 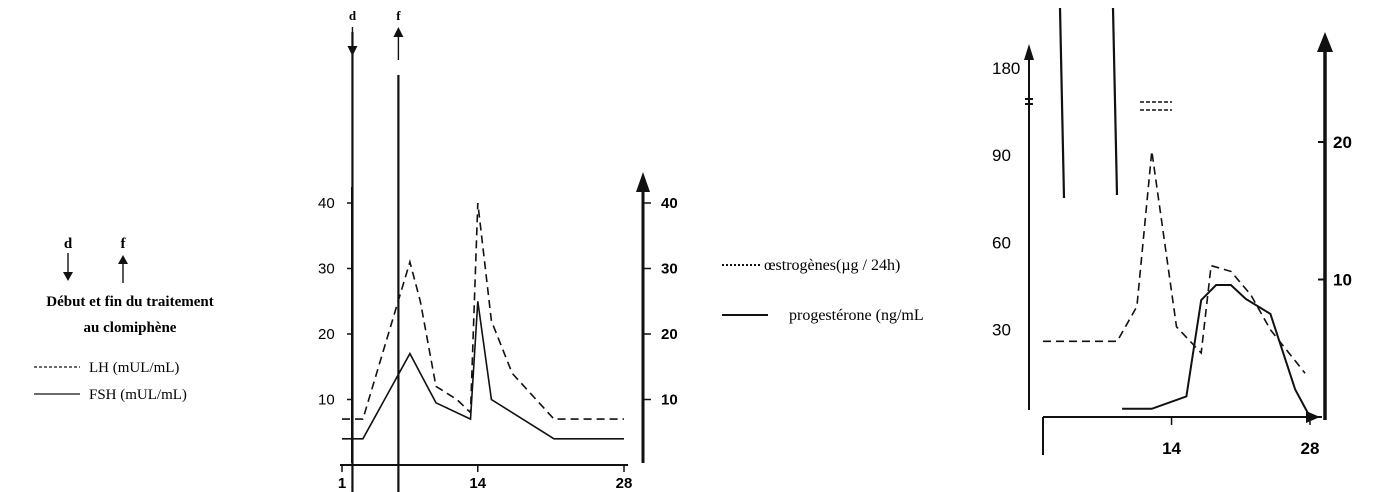 I want to click on lh-series-line, so click(x=483, y=311).